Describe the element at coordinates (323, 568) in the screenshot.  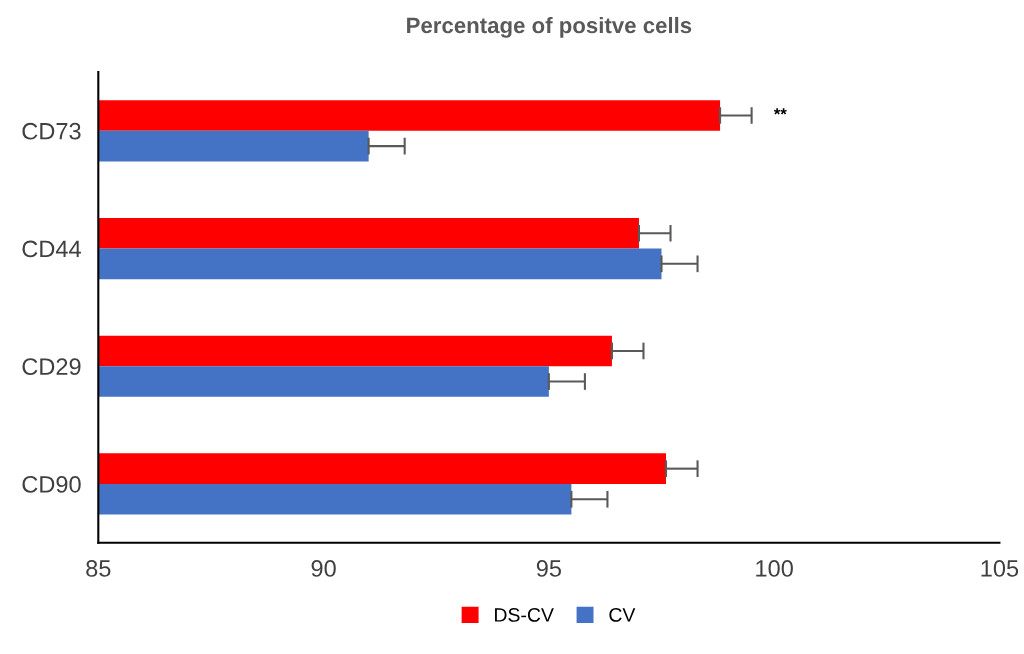
I see `x-tick-label: 90` at that location.